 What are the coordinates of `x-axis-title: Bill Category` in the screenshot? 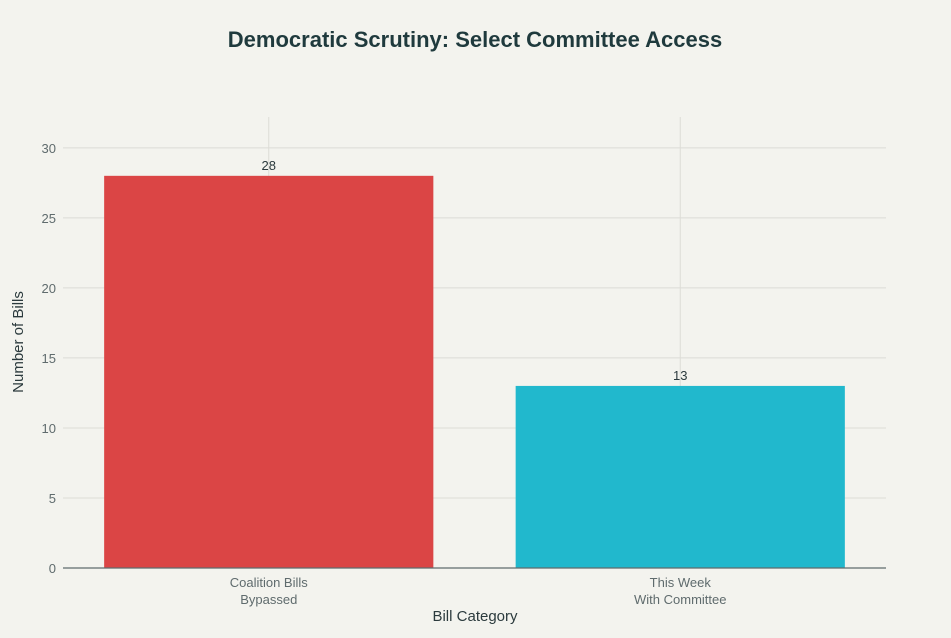 It's located at (475, 616).